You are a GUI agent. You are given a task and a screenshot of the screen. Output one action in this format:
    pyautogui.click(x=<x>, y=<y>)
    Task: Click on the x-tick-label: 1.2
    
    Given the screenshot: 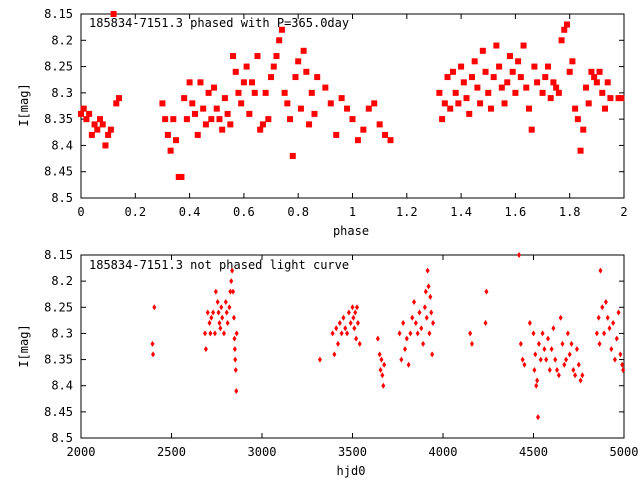 What is the action you would take?
    pyautogui.click(x=407, y=212)
    